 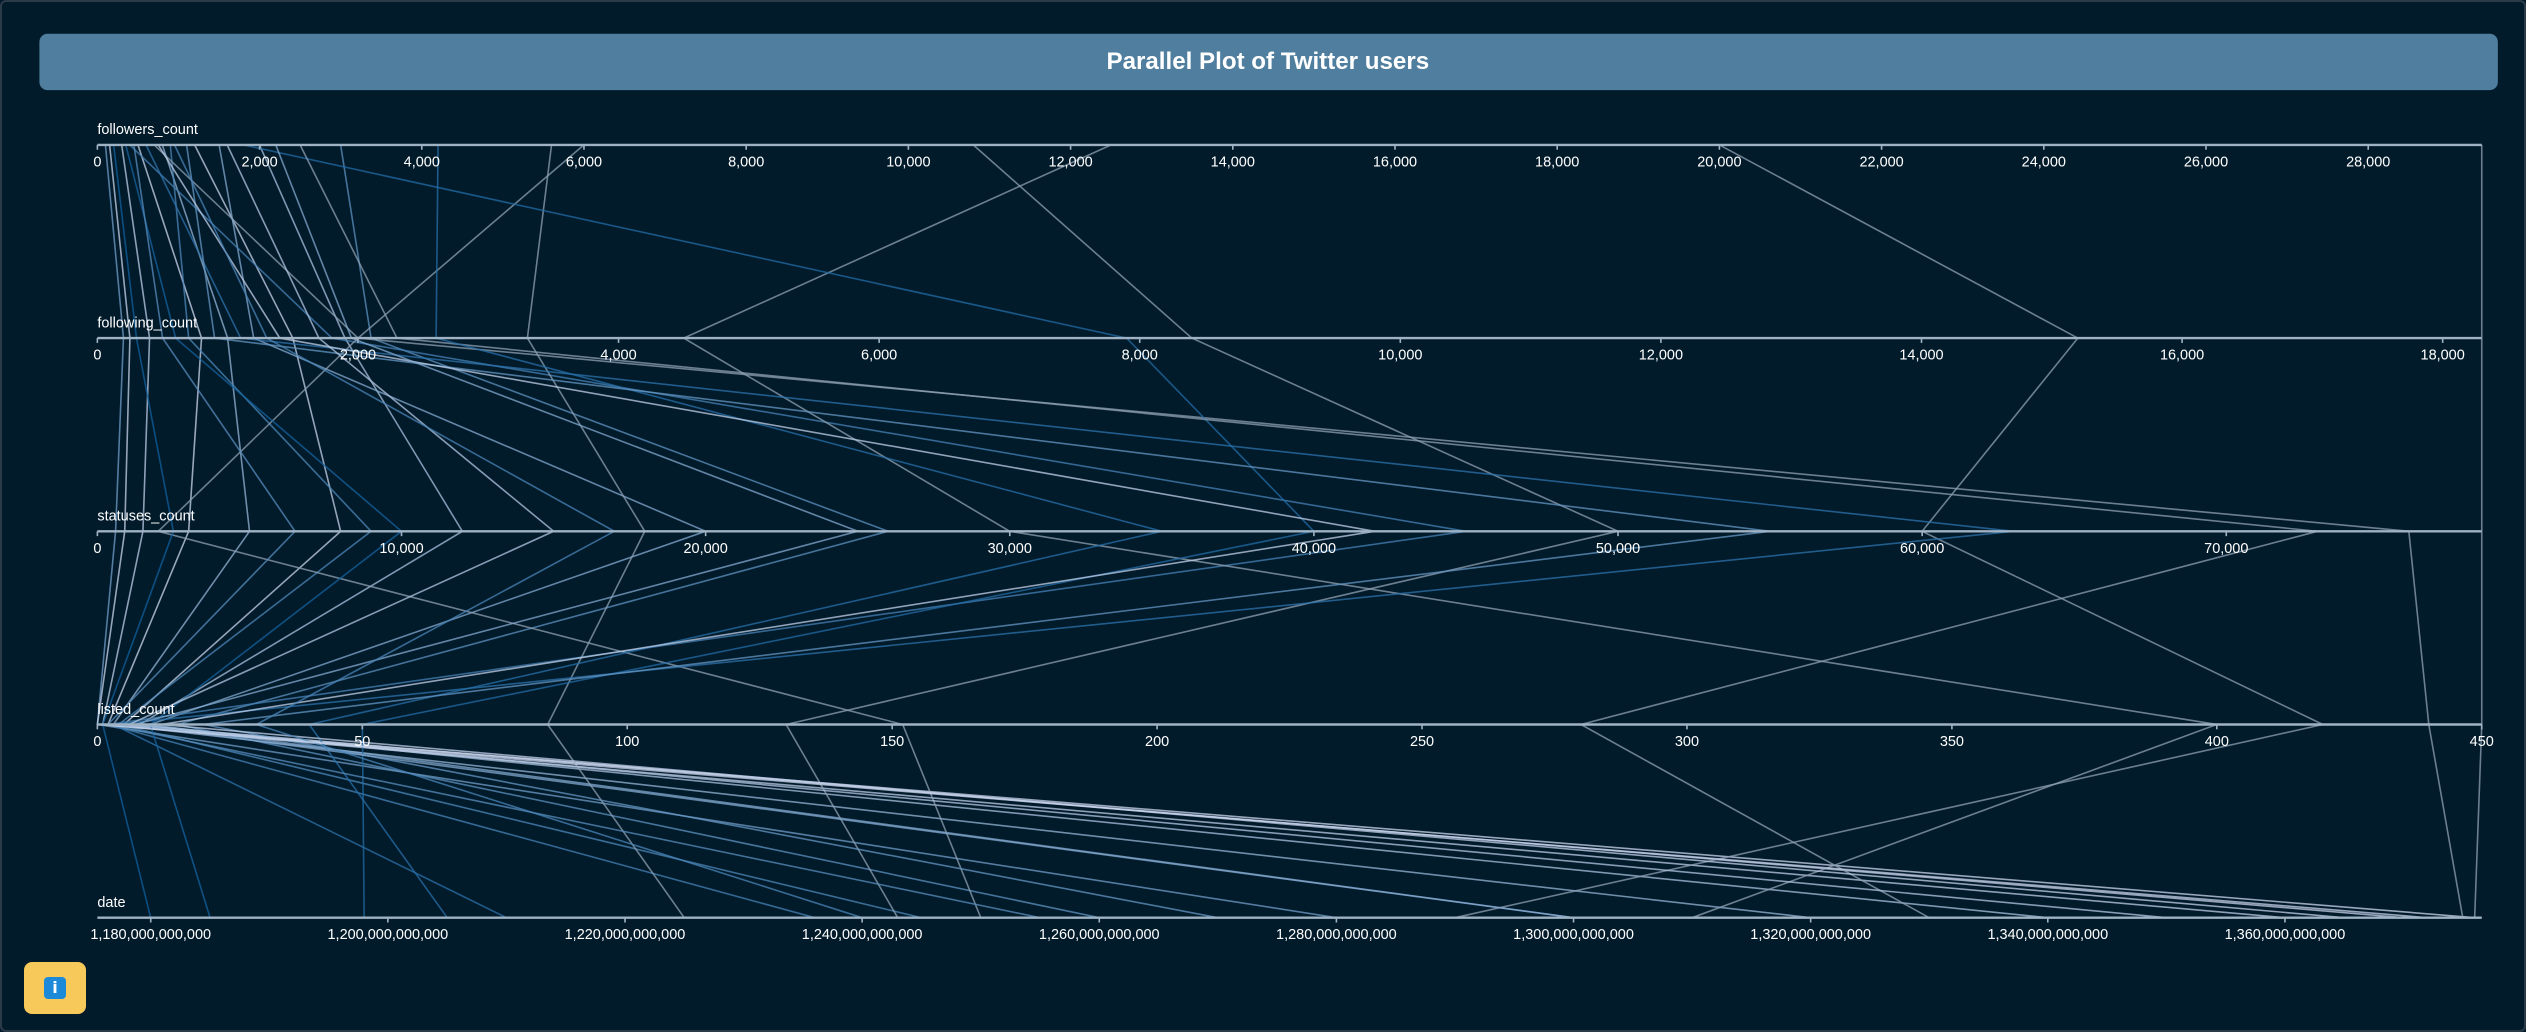 What do you see at coordinates (1336, 935) in the screenshot?
I see `tick-label: 1,280,000,000,000` at bounding box center [1336, 935].